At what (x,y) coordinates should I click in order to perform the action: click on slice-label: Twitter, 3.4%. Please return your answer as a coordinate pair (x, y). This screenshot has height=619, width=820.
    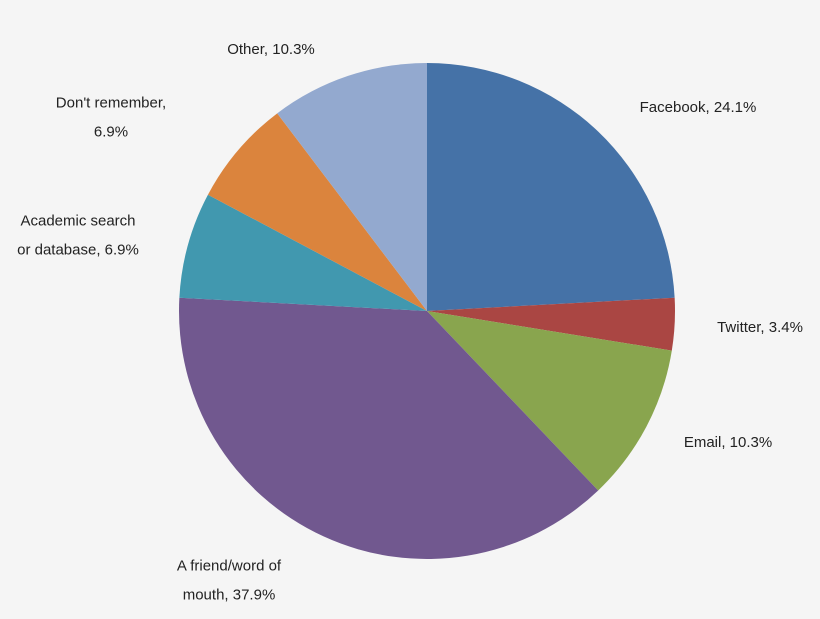
    Looking at the image, I should click on (760, 327).